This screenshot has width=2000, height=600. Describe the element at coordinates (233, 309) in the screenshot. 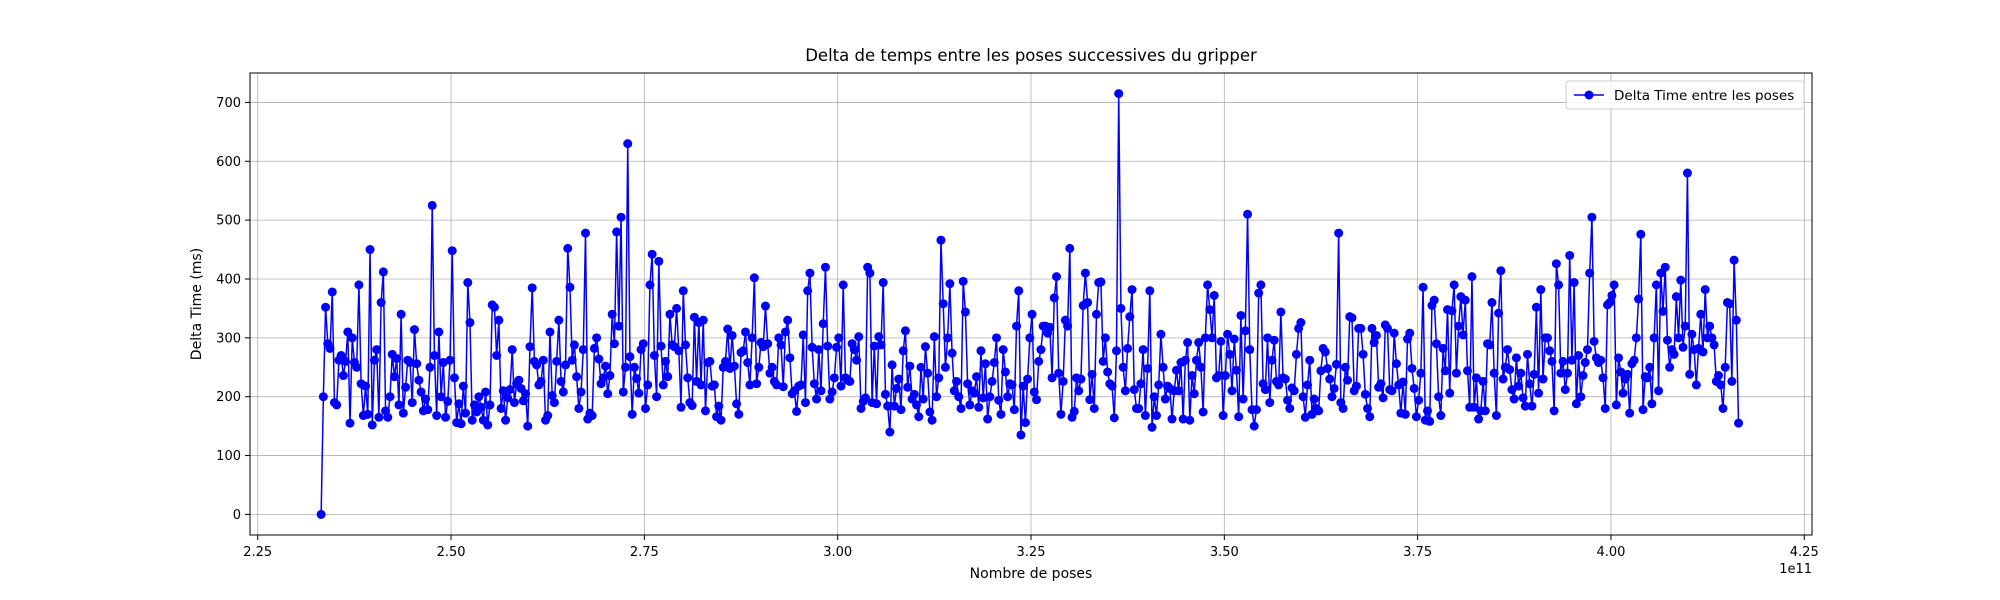

I see `y-axis: 0 100 200 300 400 500 600 700` at that location.